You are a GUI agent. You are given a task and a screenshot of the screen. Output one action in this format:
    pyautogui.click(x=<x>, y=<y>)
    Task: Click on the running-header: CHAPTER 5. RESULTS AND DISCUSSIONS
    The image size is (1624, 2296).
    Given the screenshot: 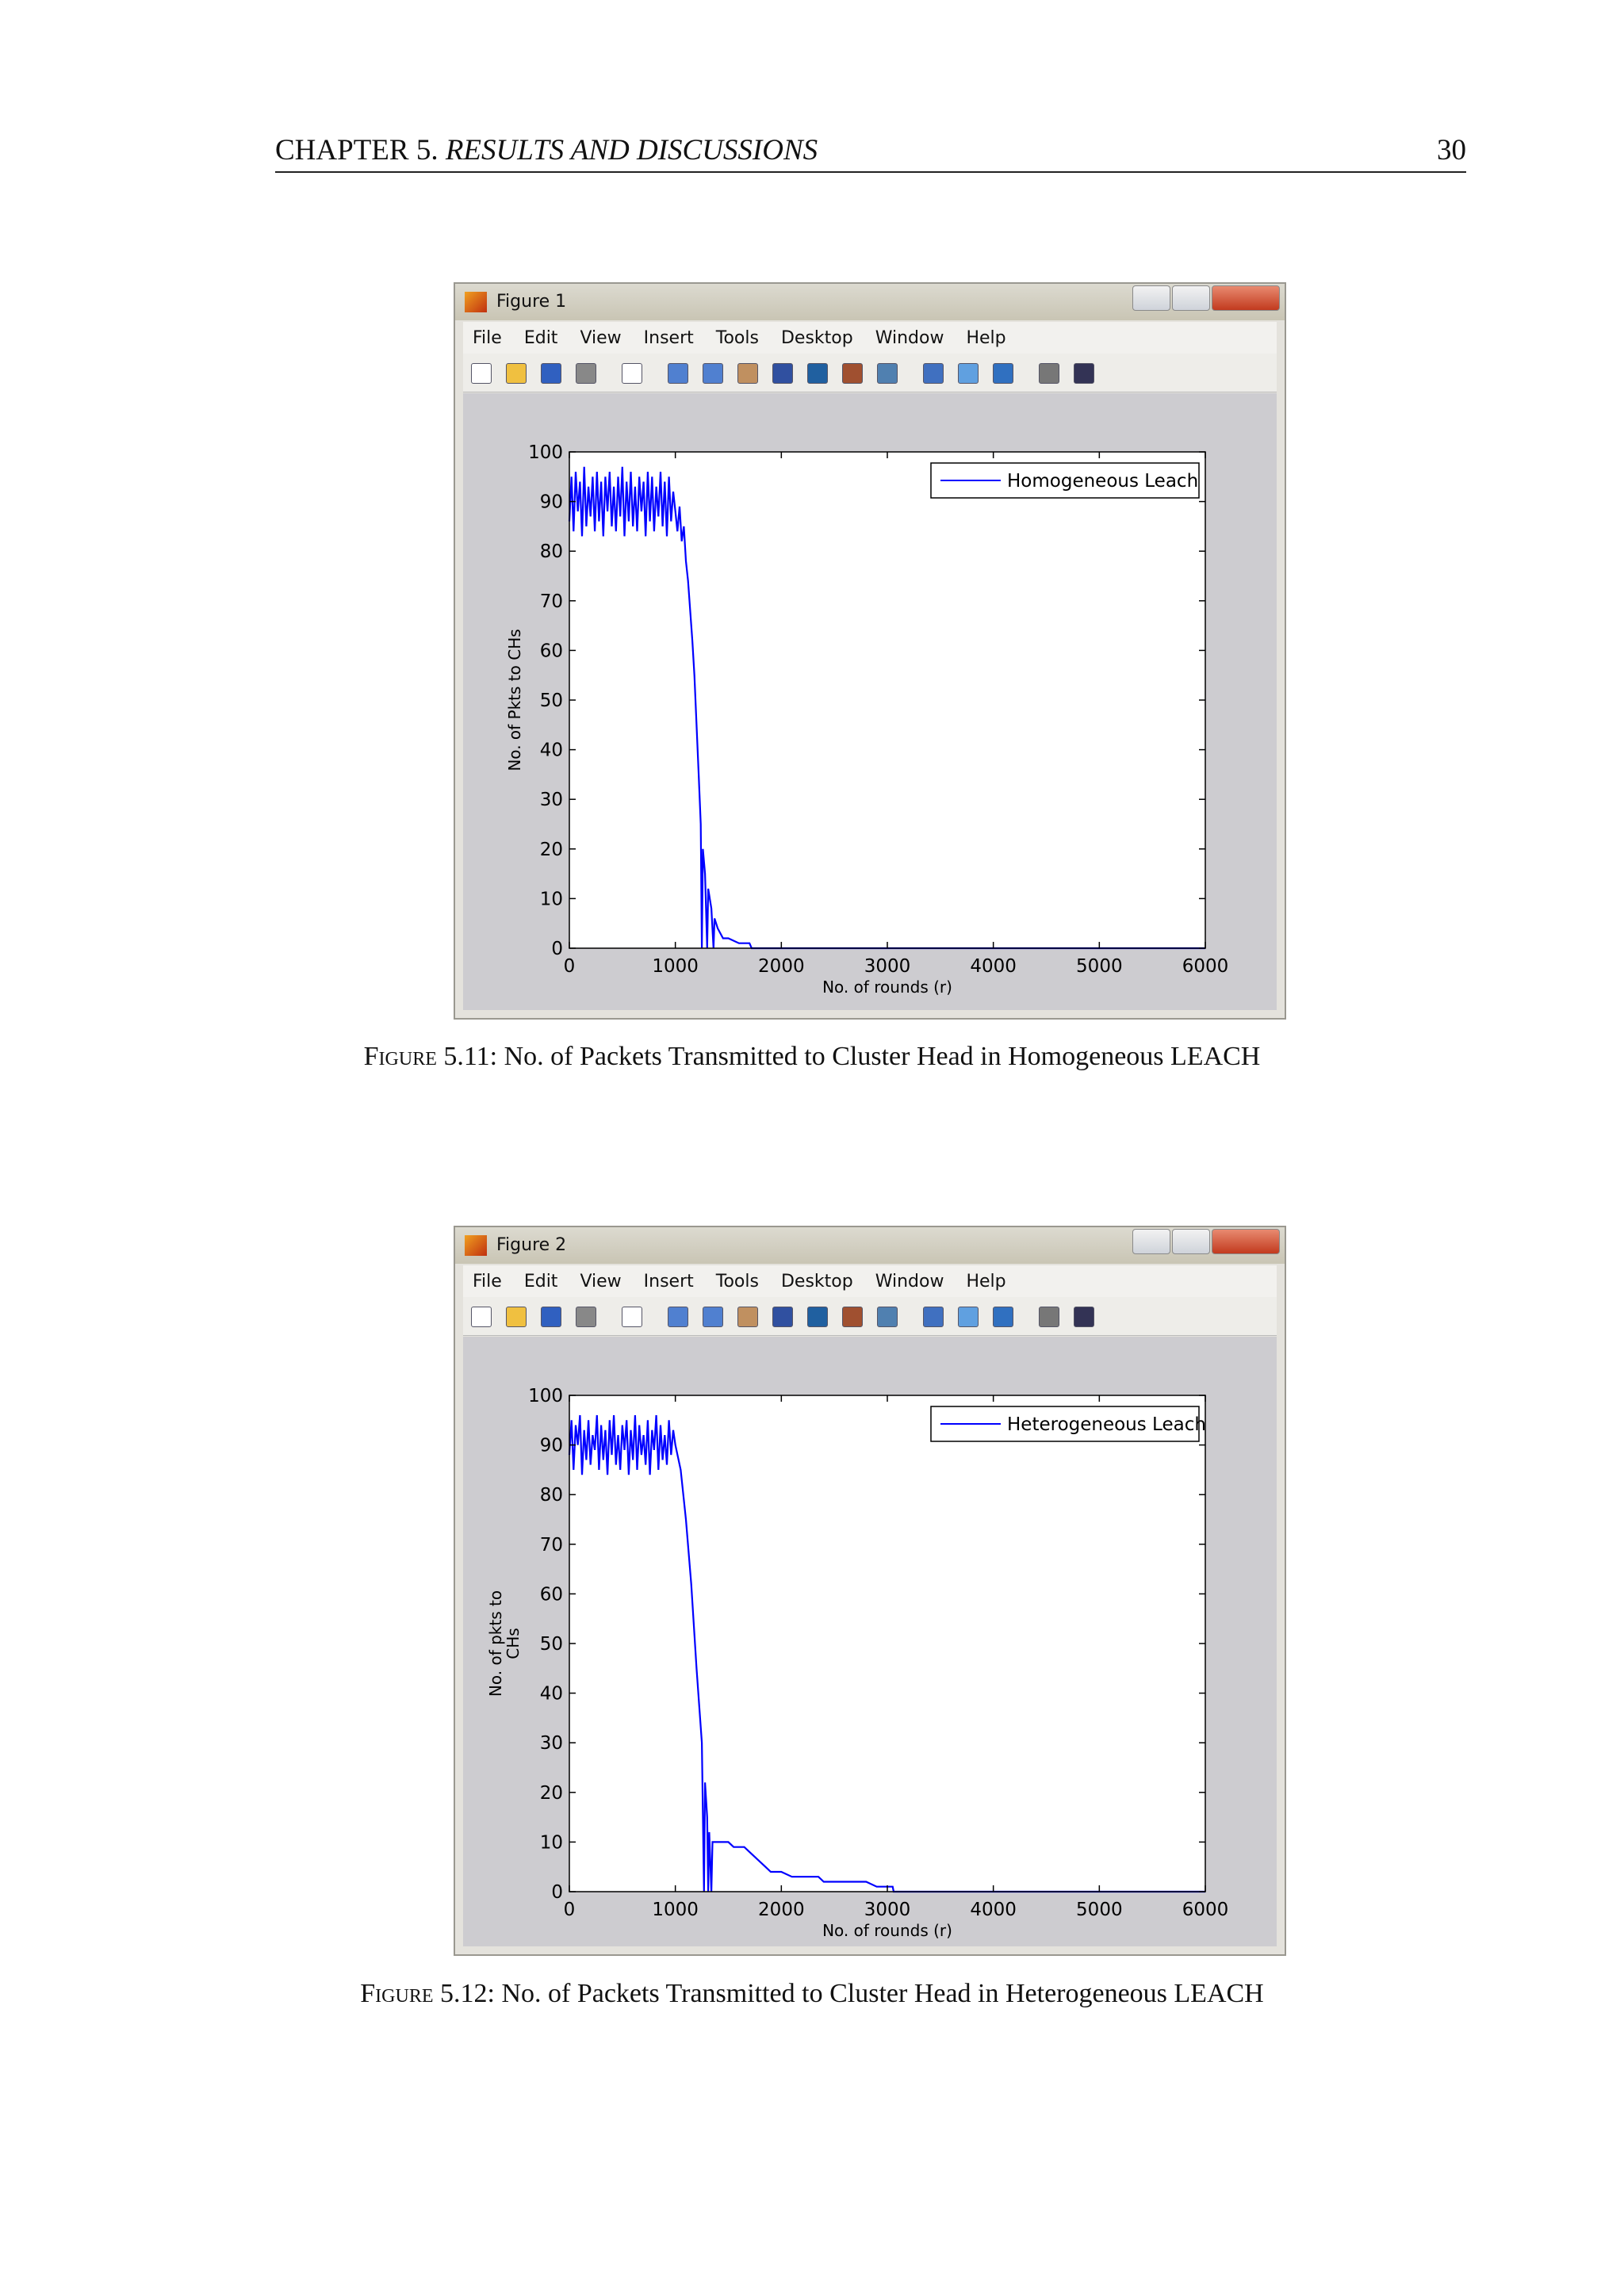 What is the action you would take?
    pyautogui.click(x=546, y=150)
    